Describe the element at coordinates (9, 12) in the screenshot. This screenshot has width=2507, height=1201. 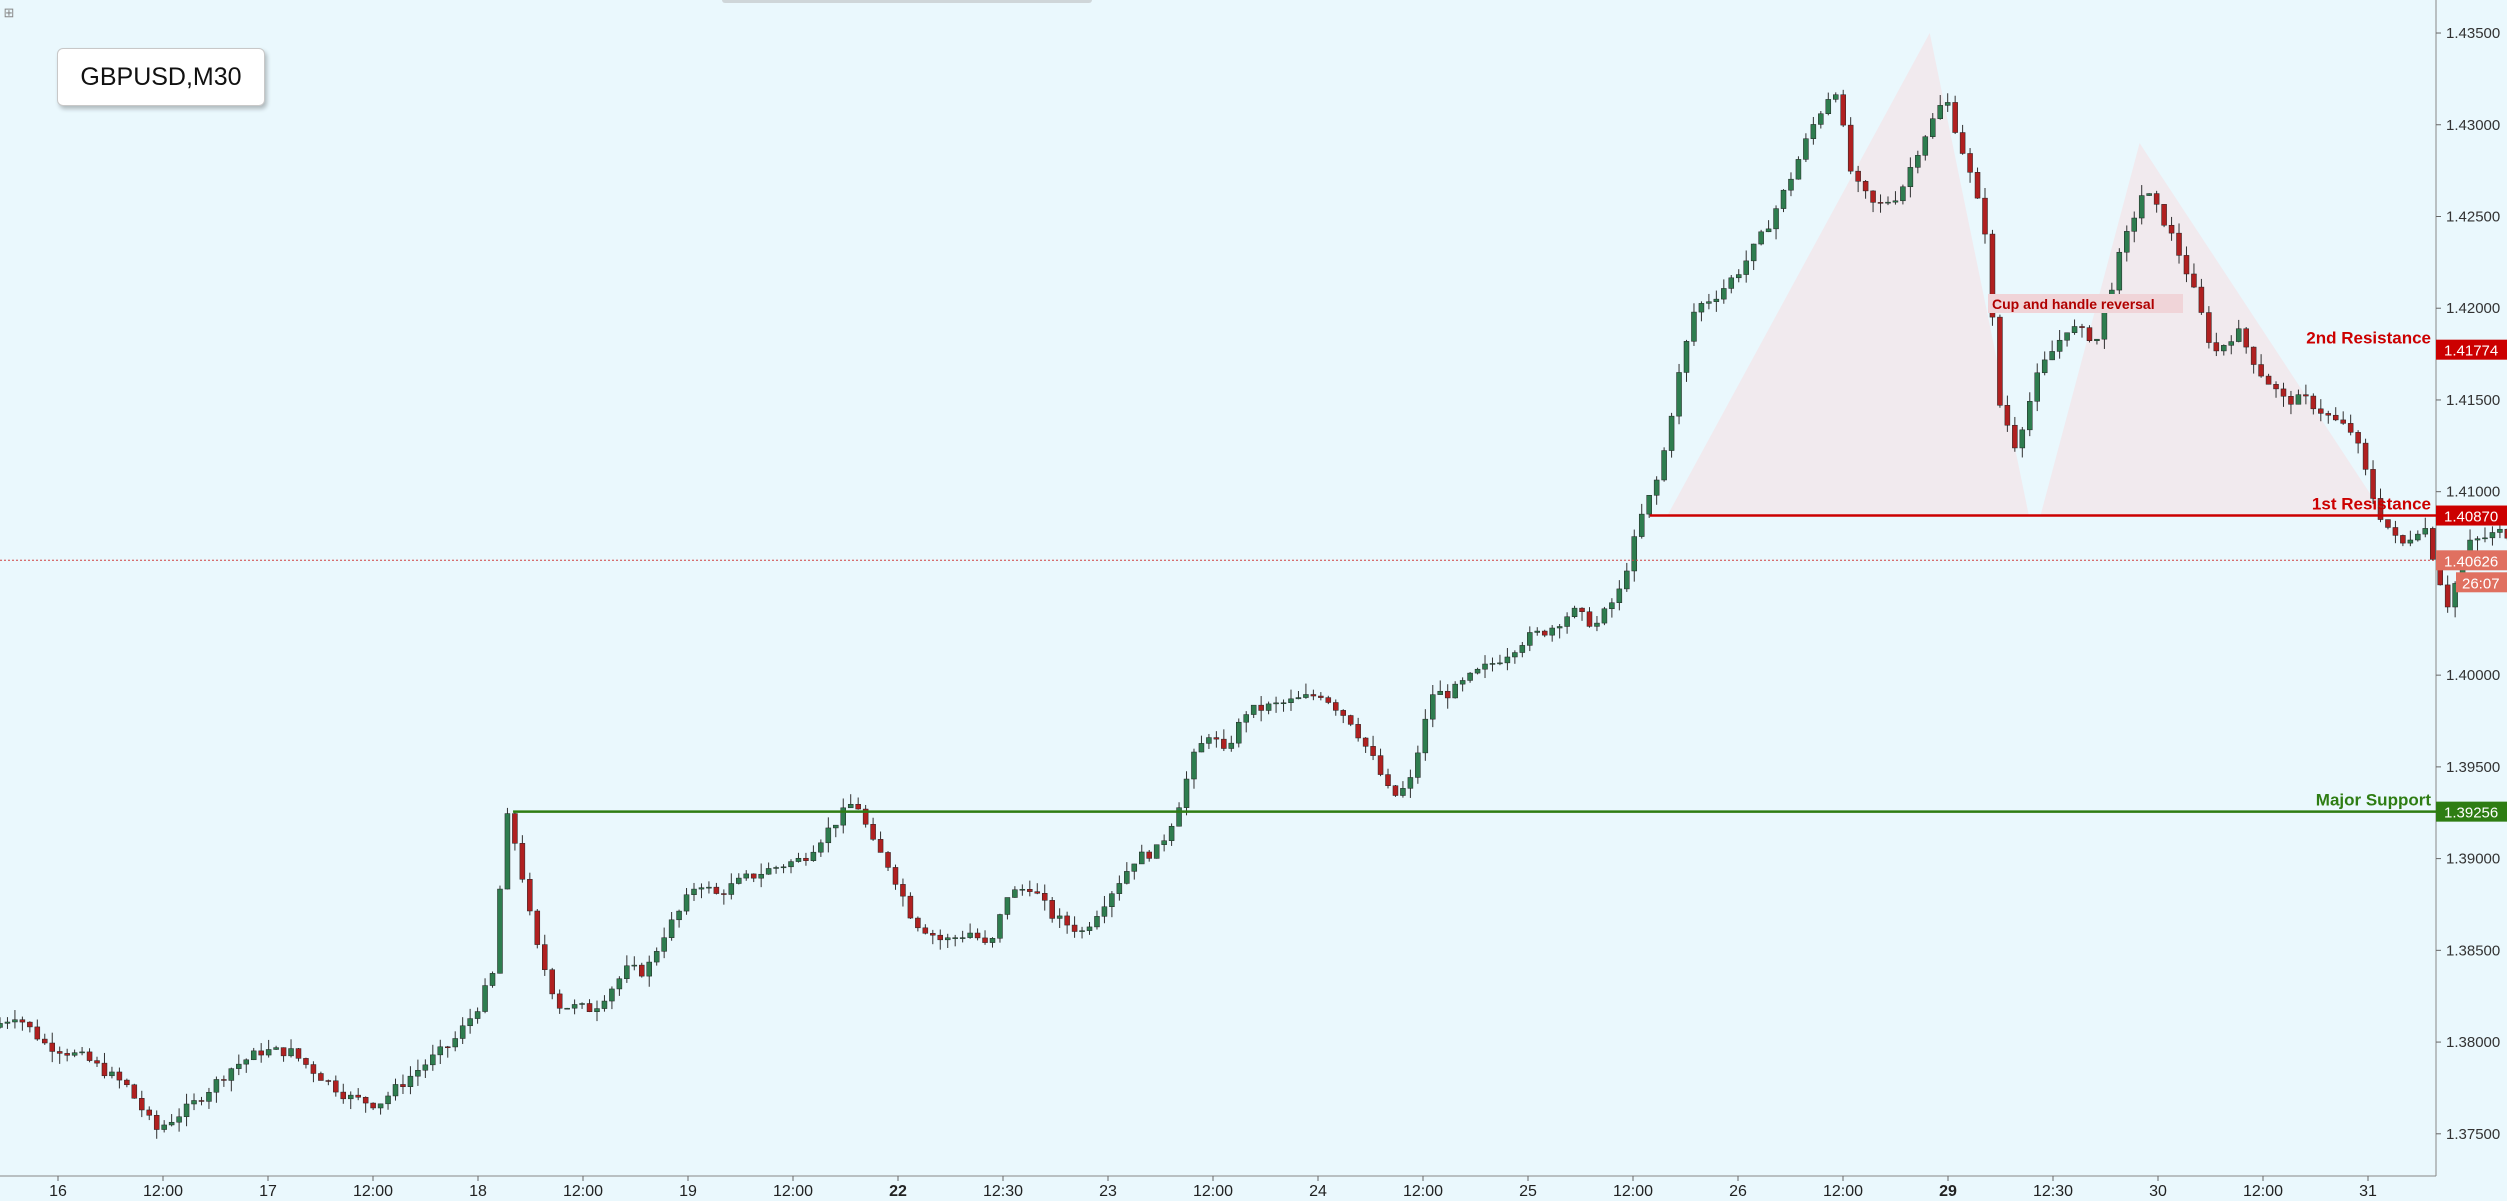
I see `expand-icon: ⊞` at that location.